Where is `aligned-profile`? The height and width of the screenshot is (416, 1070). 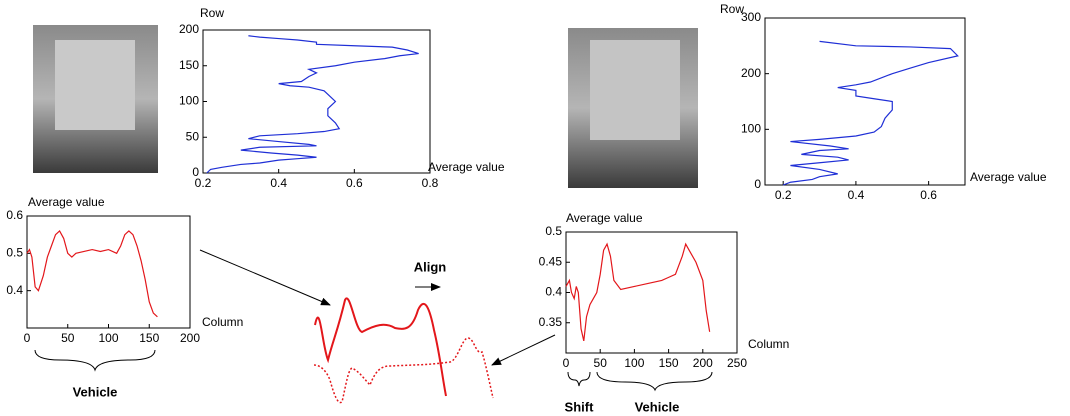
aligned-profile is located at coordinates (380, 347).